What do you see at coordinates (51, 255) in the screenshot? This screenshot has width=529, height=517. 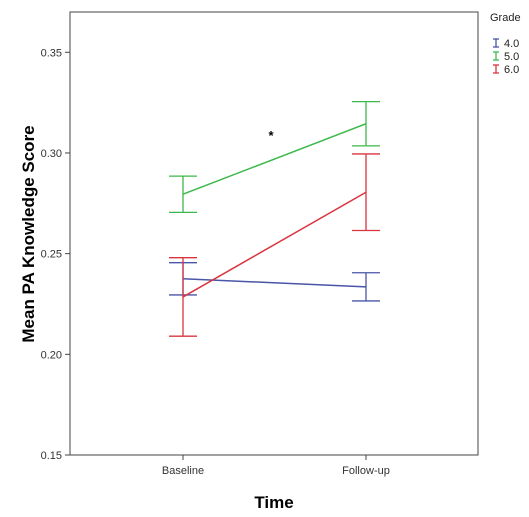 I see `y-tick-label: 0.25` at bounding box center [51, 255].